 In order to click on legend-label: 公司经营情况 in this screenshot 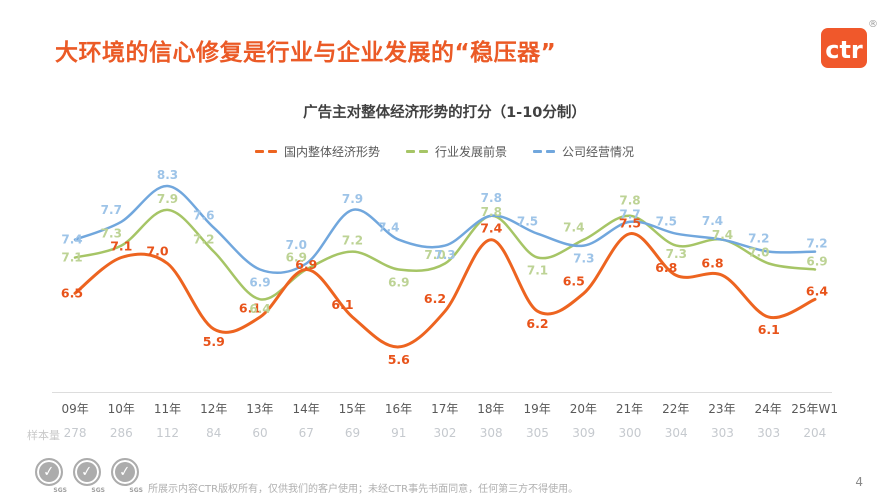, I will do `click(598, 152)`.